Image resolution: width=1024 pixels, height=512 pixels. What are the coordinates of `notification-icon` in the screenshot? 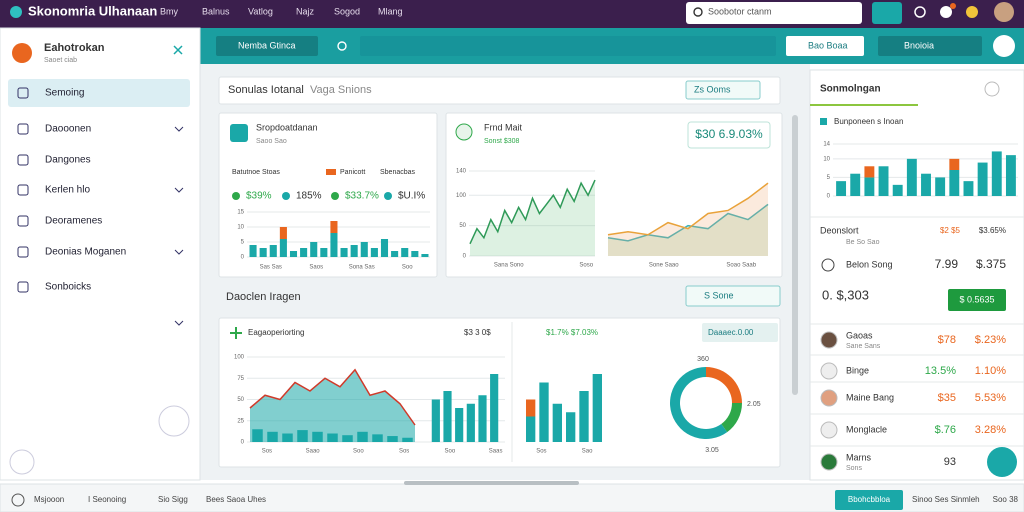 It's located at (946, 12).